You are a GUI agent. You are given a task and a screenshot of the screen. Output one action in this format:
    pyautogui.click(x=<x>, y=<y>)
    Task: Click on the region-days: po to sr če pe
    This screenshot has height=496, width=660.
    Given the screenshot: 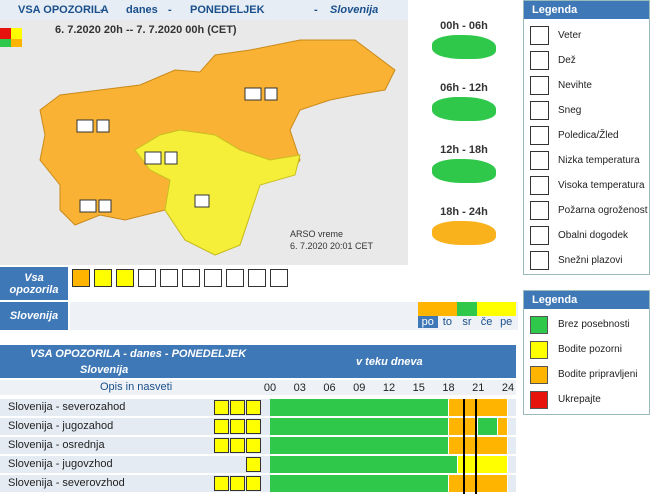 What is the action you would take?
    pyautogui.click(x=294, y=316)
    